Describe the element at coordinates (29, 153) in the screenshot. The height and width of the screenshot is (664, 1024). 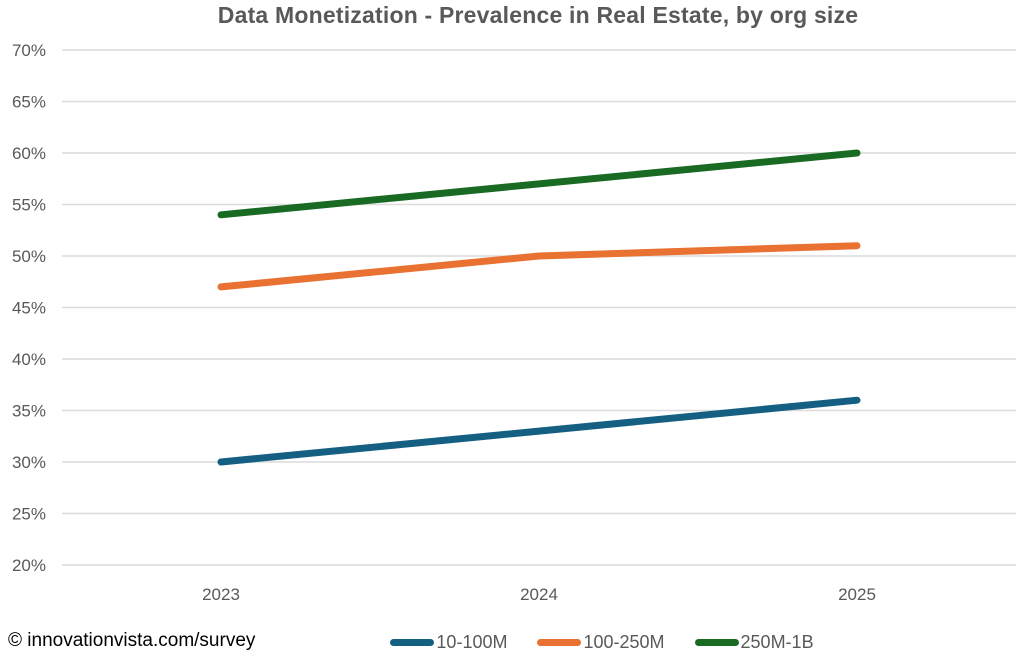
I see `y-axis-tick-label: 60%` at that location.